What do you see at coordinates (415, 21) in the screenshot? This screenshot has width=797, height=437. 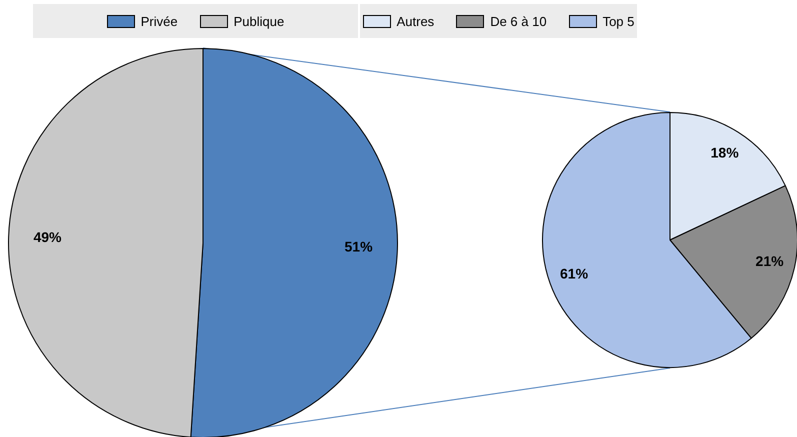 I see `legend-label: Autres` at bounding box center [415, 21].